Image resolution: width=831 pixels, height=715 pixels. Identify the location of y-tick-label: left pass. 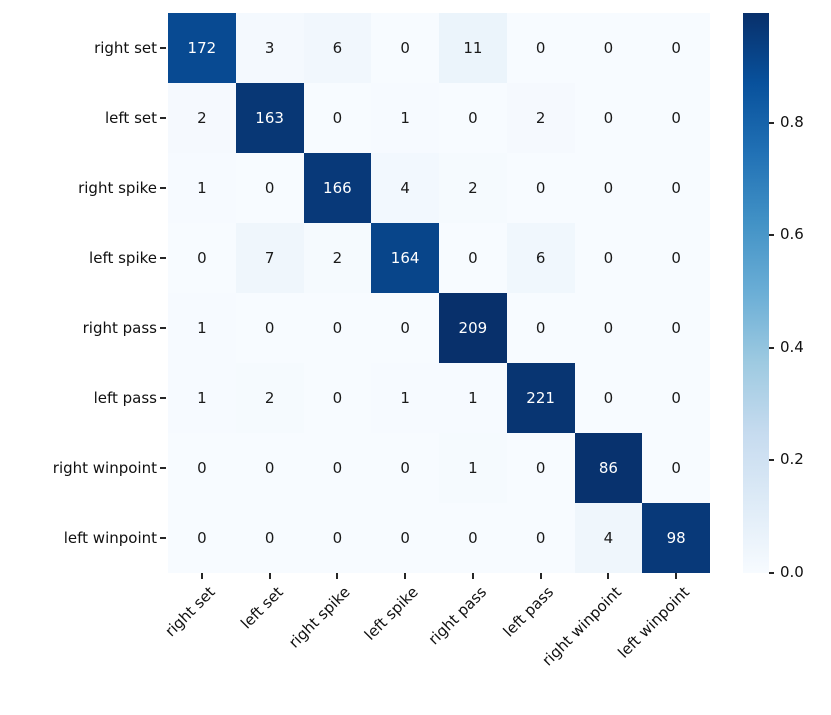
(125, 398).